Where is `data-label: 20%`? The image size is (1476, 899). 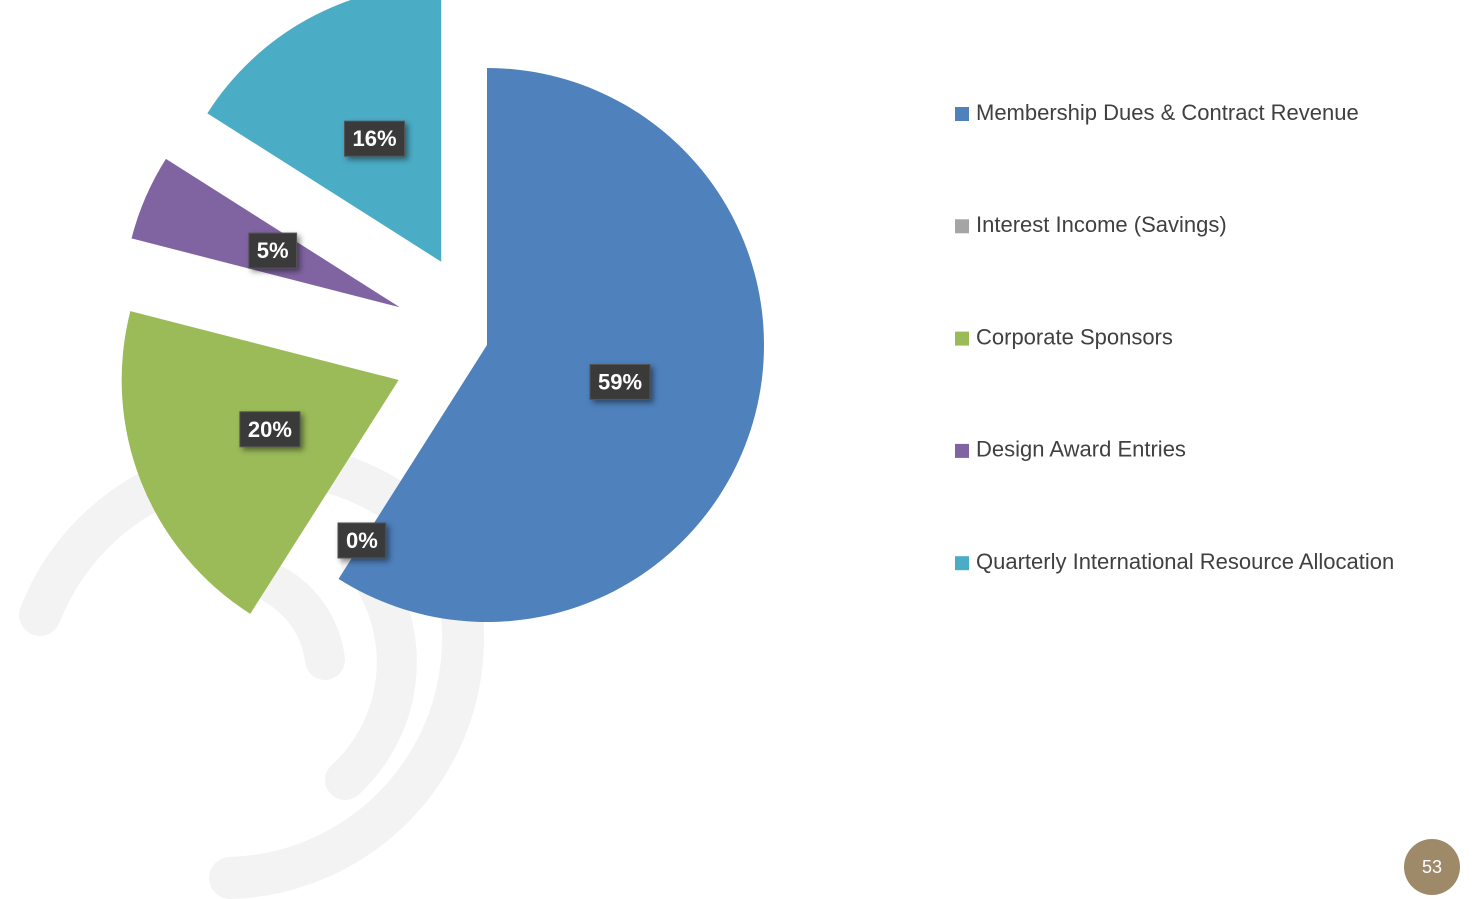 data-label: 20% is located at coordinates (270, 429).